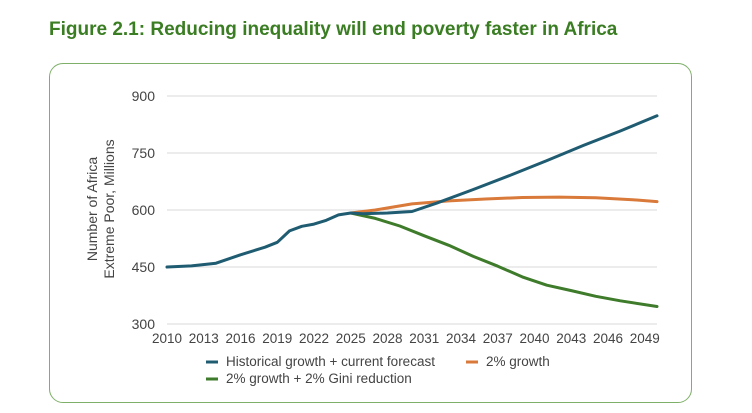 This screenshot has height=413, width=752. What do you see at coordinates (461, 338) in the screenshot?
I see `x-tick-label-2034: 2034` at bounding box center [461, 338].